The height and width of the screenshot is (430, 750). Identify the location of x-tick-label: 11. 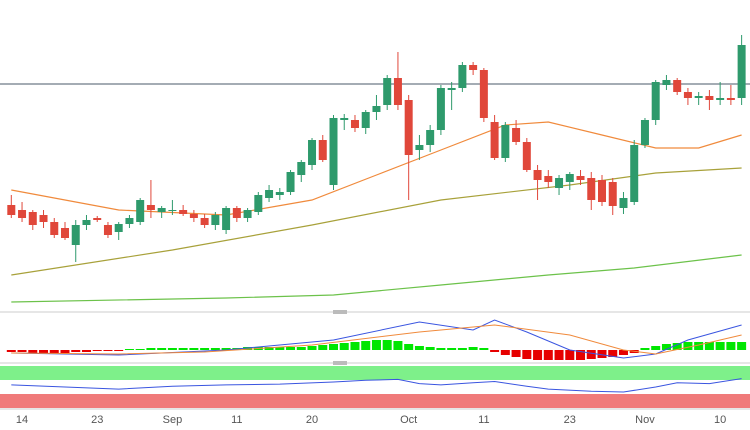
(483, 420).